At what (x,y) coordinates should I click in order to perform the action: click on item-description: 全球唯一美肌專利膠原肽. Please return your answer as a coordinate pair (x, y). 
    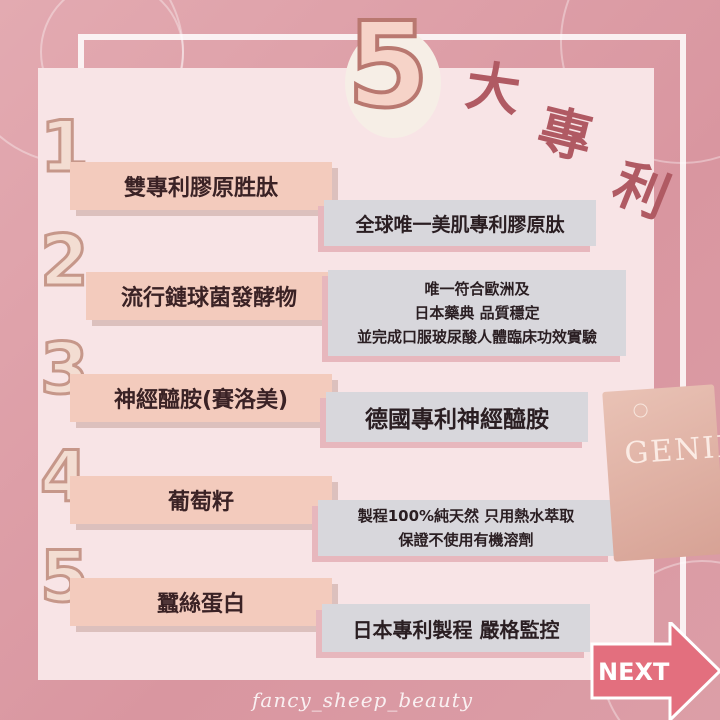
    Looking at the image, I should click on (460, 223).